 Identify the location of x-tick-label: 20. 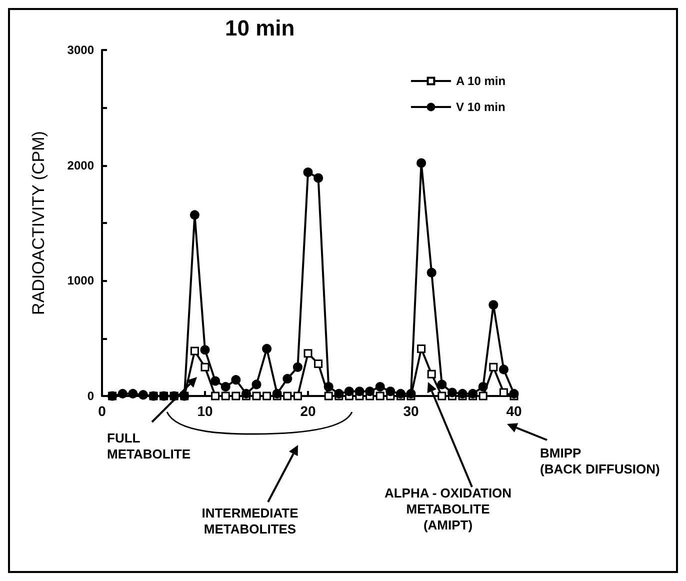
(308, 411).